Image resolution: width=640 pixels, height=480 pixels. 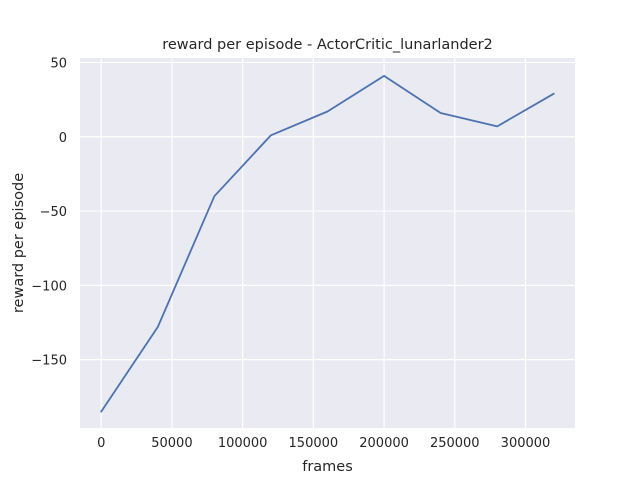 What do you see at coordinates (49, 286) in the screenshot?
I see `y-tick-label: −100` at bounding box center [49, 286].